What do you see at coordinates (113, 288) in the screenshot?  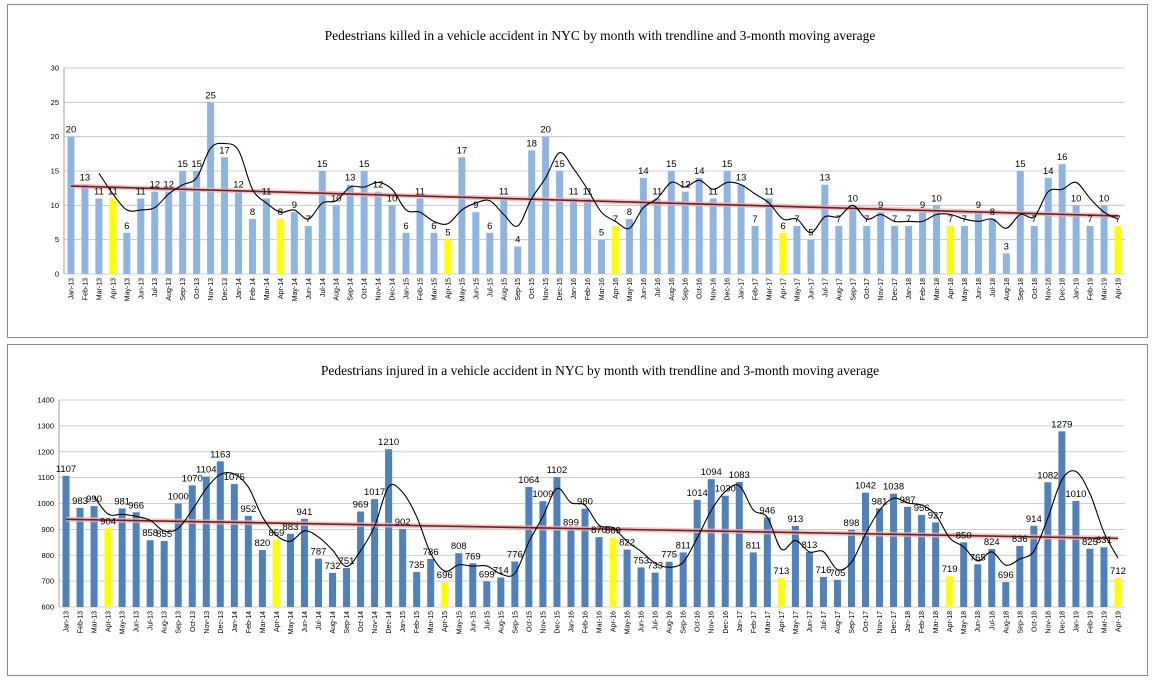 I see `x-tick-label: Apr-13` at bounding box center [113, 288].